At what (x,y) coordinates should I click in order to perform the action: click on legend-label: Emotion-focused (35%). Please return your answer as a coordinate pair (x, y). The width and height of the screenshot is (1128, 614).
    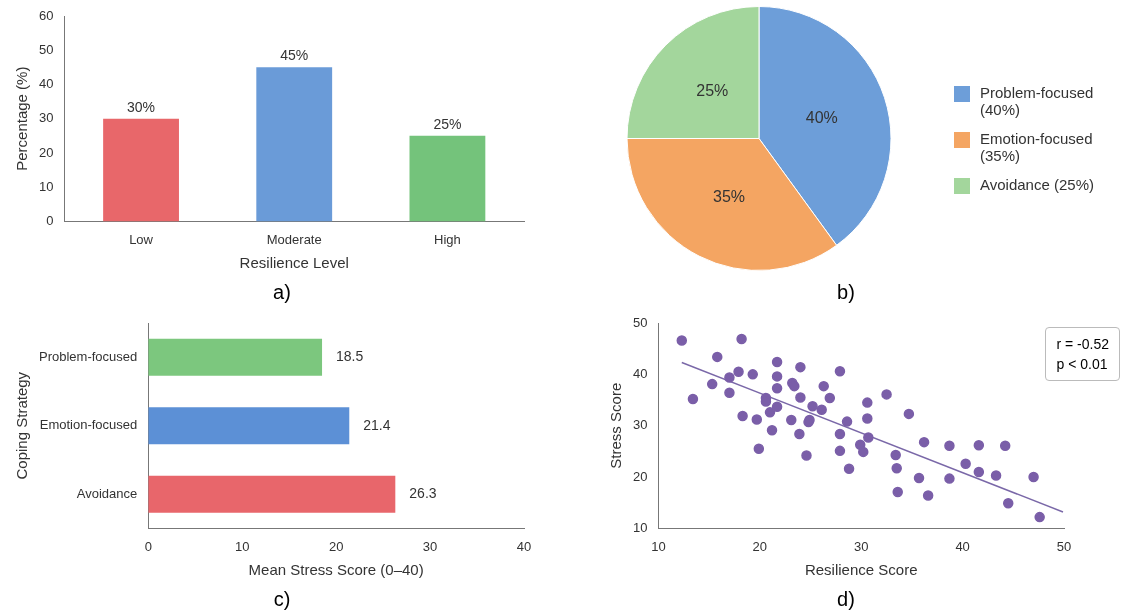
    Looking at the image, I should click on (1037, 146).